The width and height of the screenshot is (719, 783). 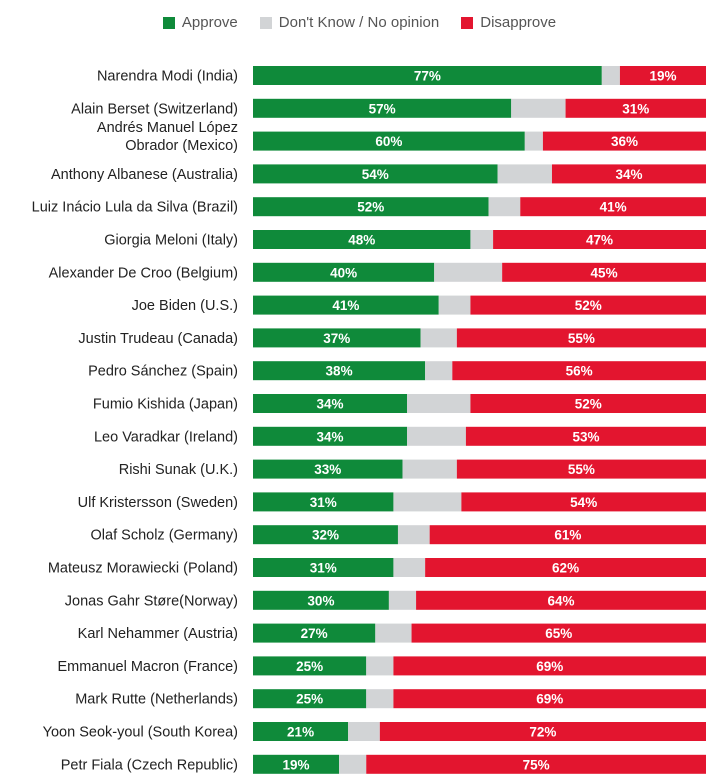 I want to click on legend-label-approve: Approve, so click(x=209, y=22).